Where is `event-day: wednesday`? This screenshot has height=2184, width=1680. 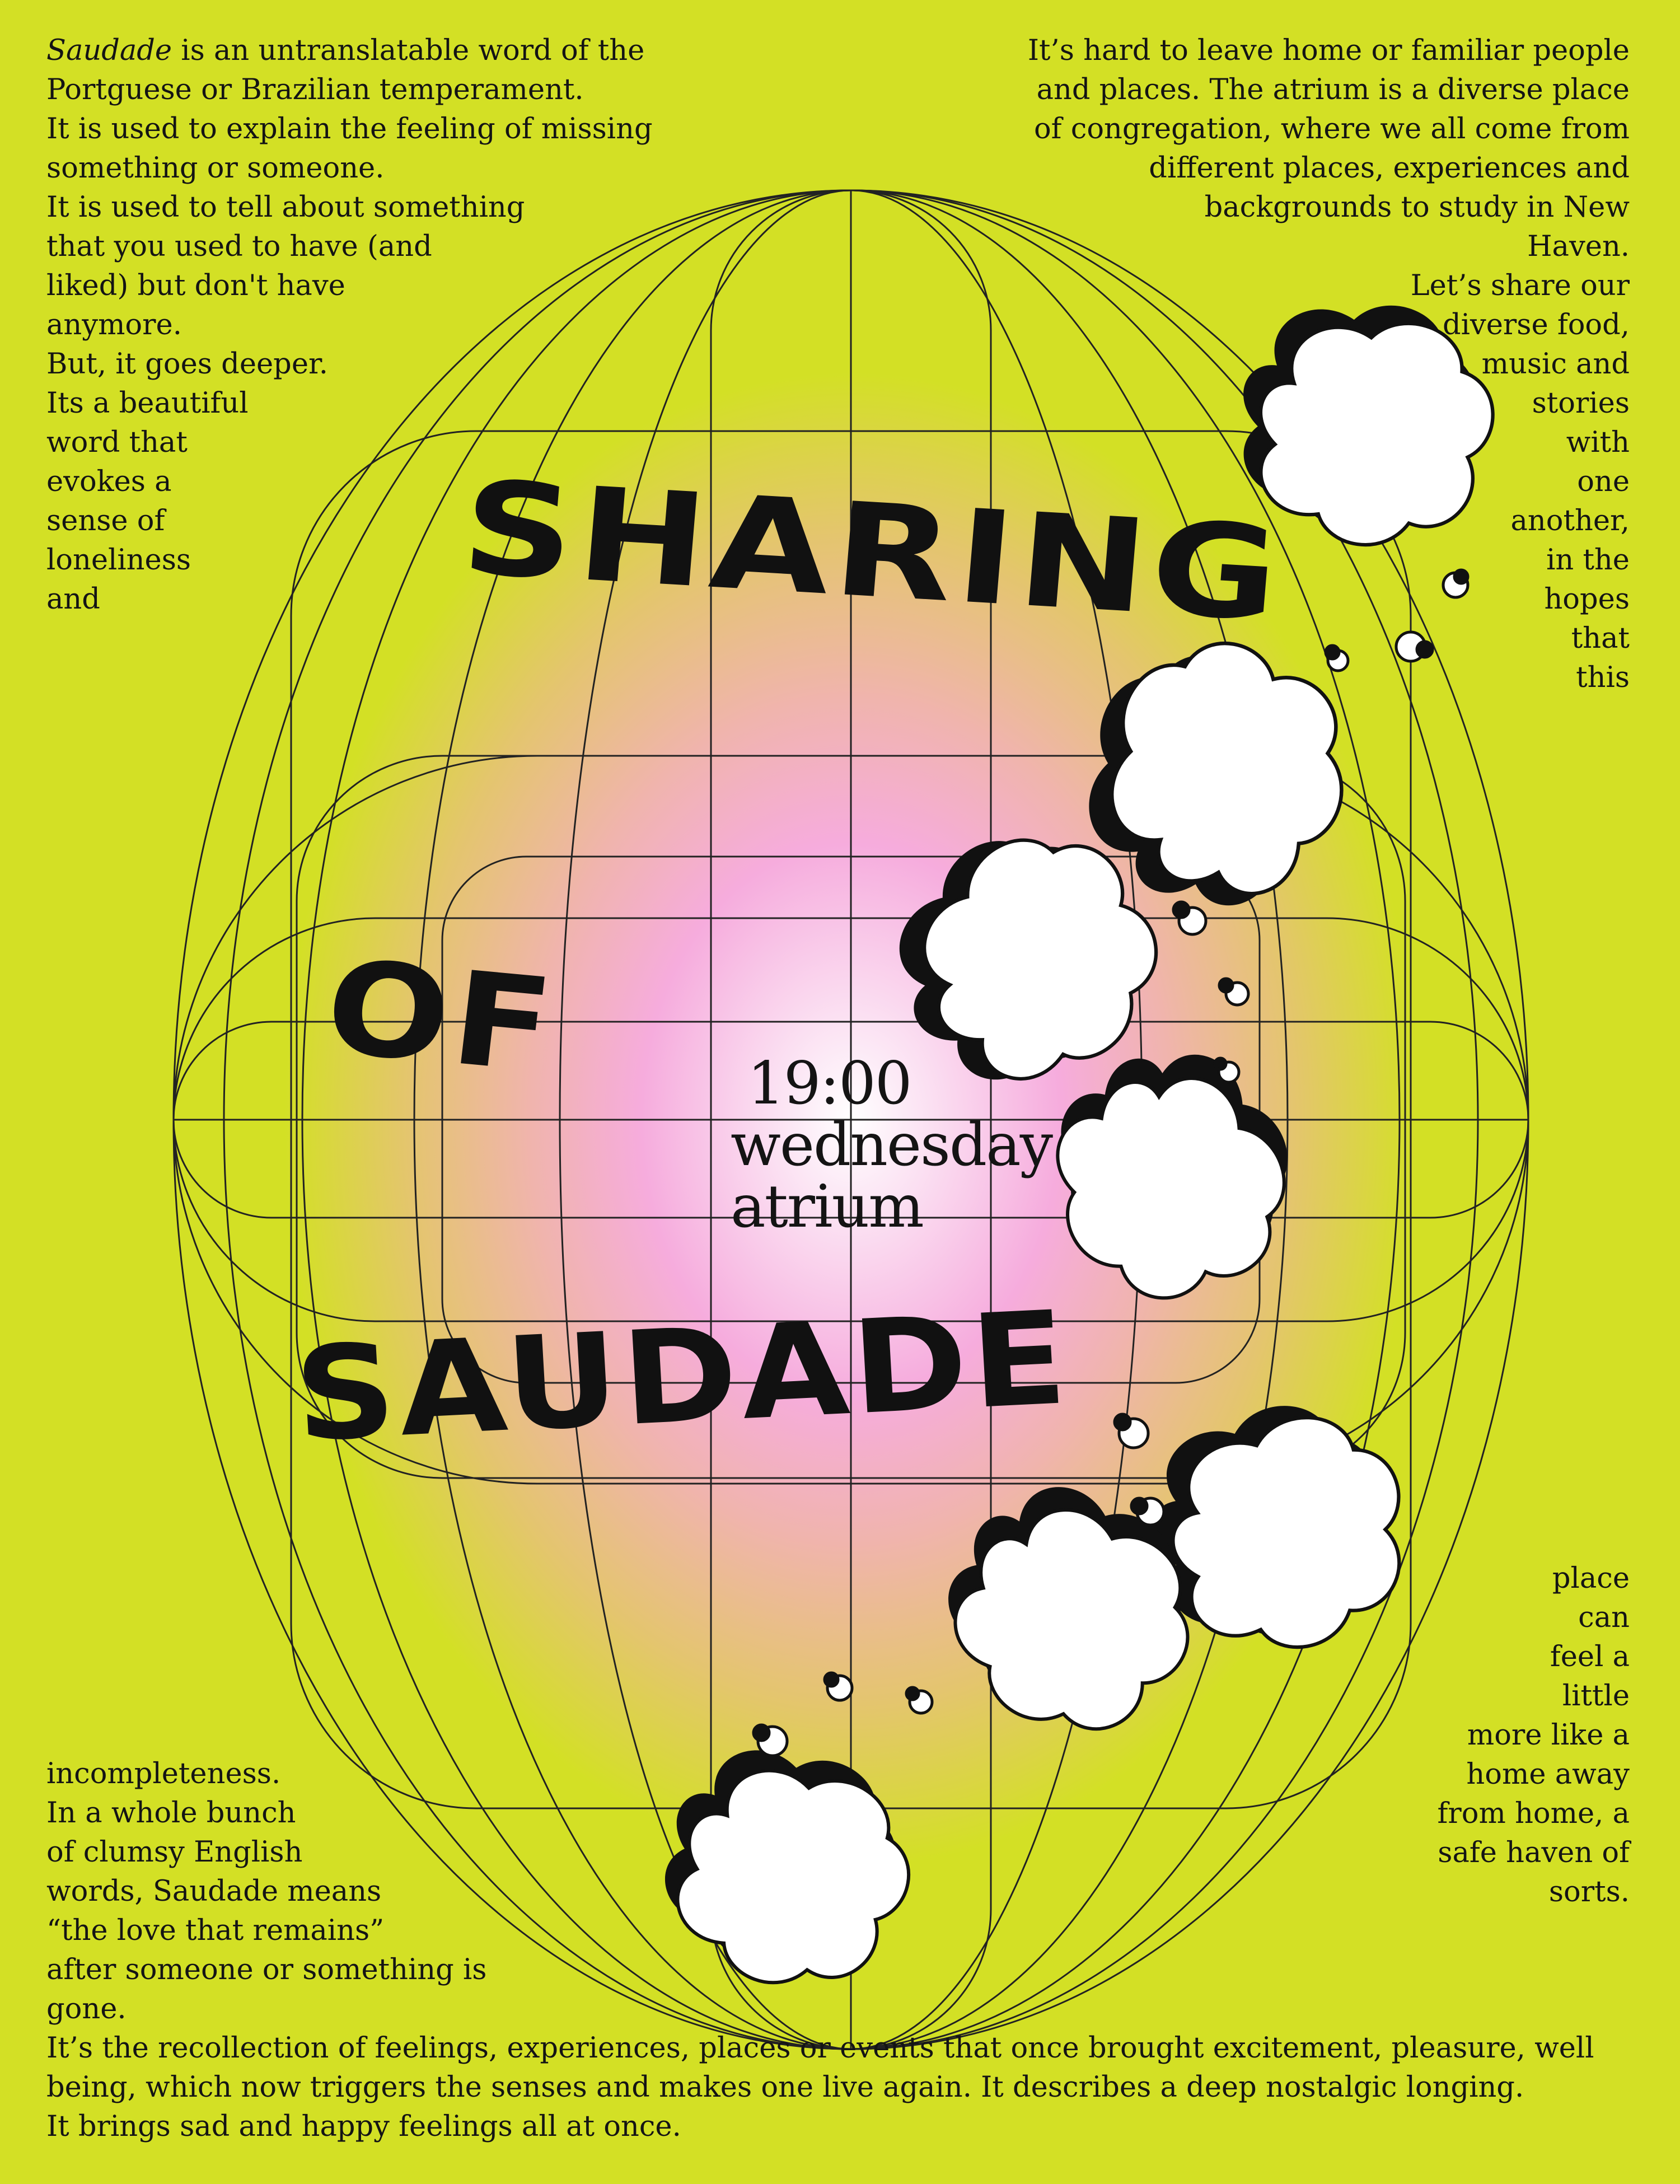
event-day: wednesday is located at coordinates (892, 1145).